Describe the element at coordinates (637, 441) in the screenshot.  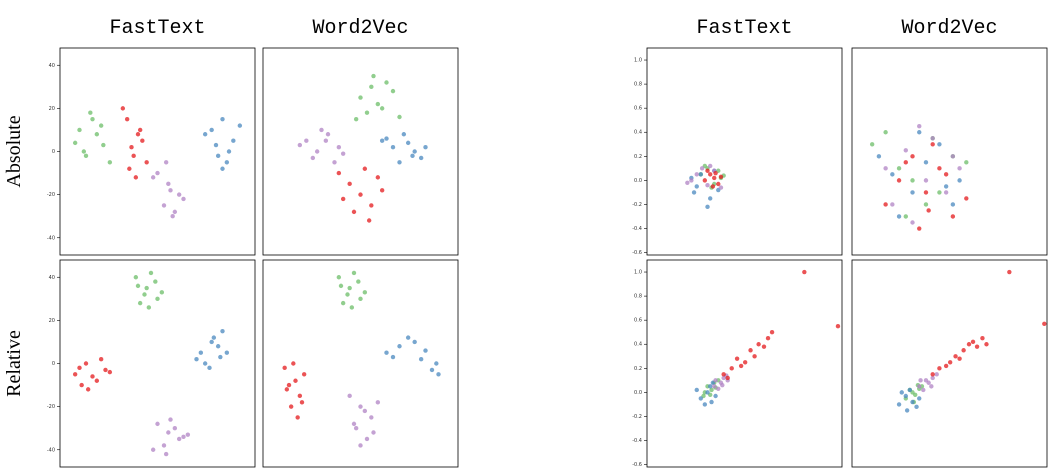
I see `y-tick-label: -0.4` at that location.